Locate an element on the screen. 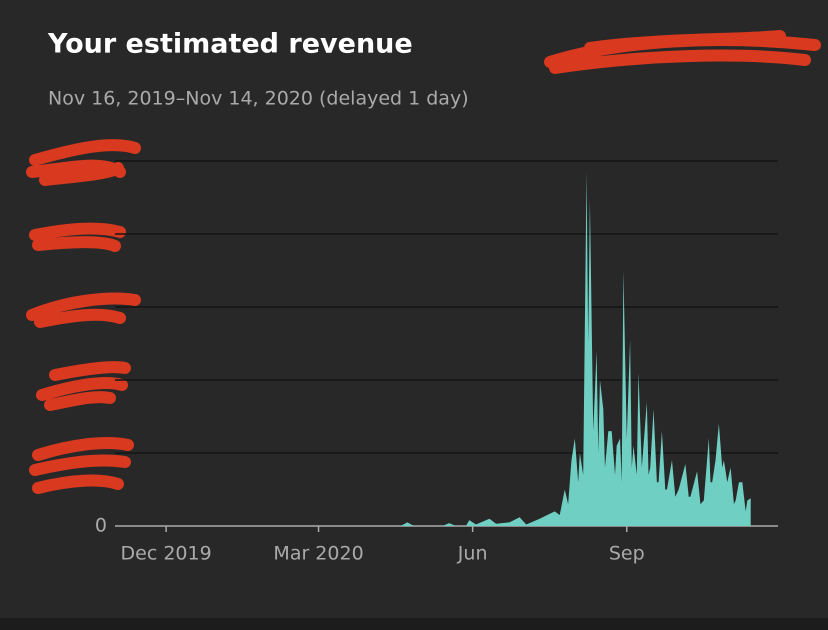 The image size is (828, 630). bottom-bar is located at coordinates (414, 624).